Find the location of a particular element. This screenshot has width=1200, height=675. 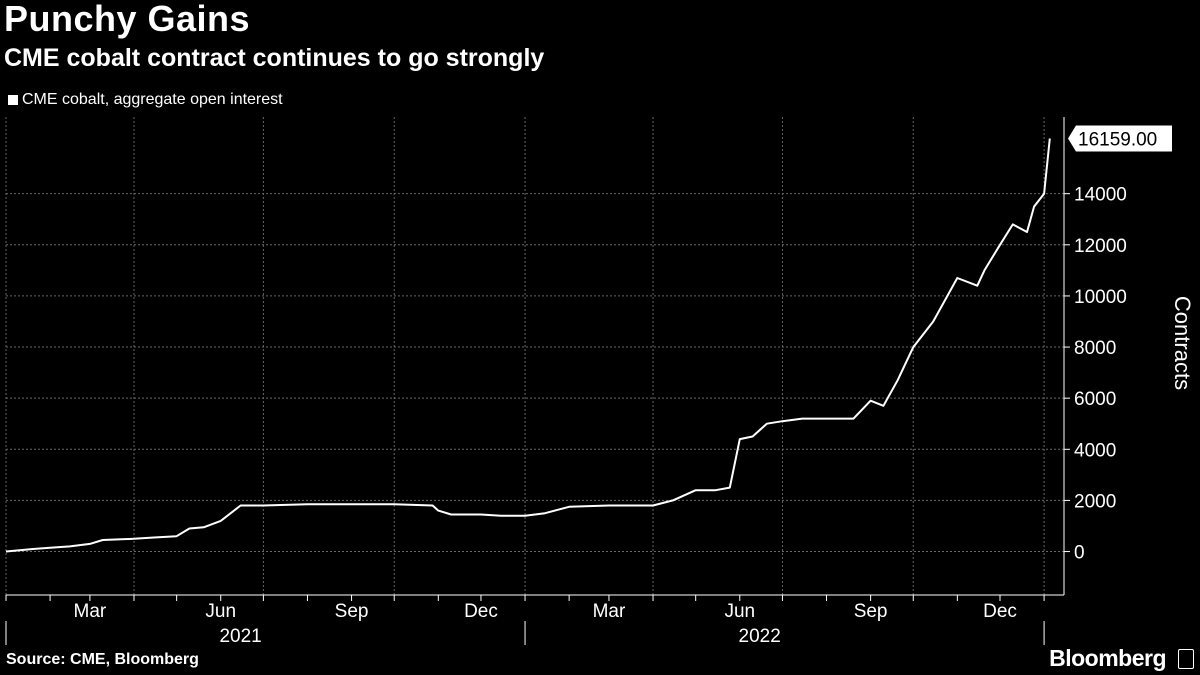

legend: CME cobalt, aggregate open interest is located at coordinates (145, 100).